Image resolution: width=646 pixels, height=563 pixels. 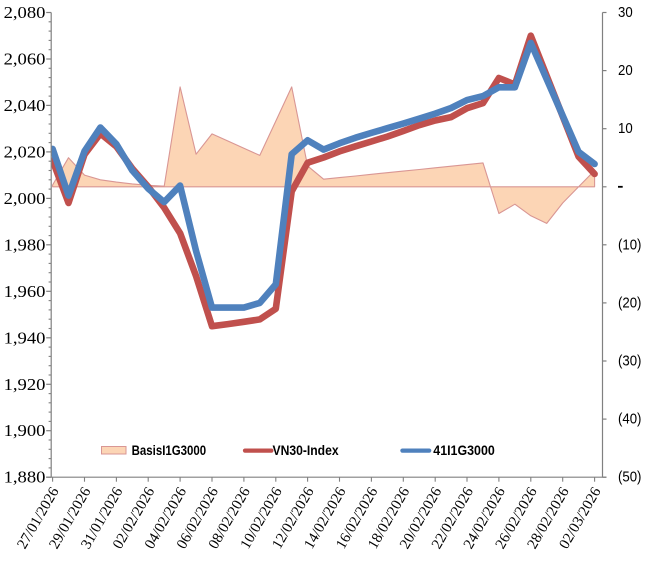 I want to click on svg-text: 1,900, so click(x=25, y=430).